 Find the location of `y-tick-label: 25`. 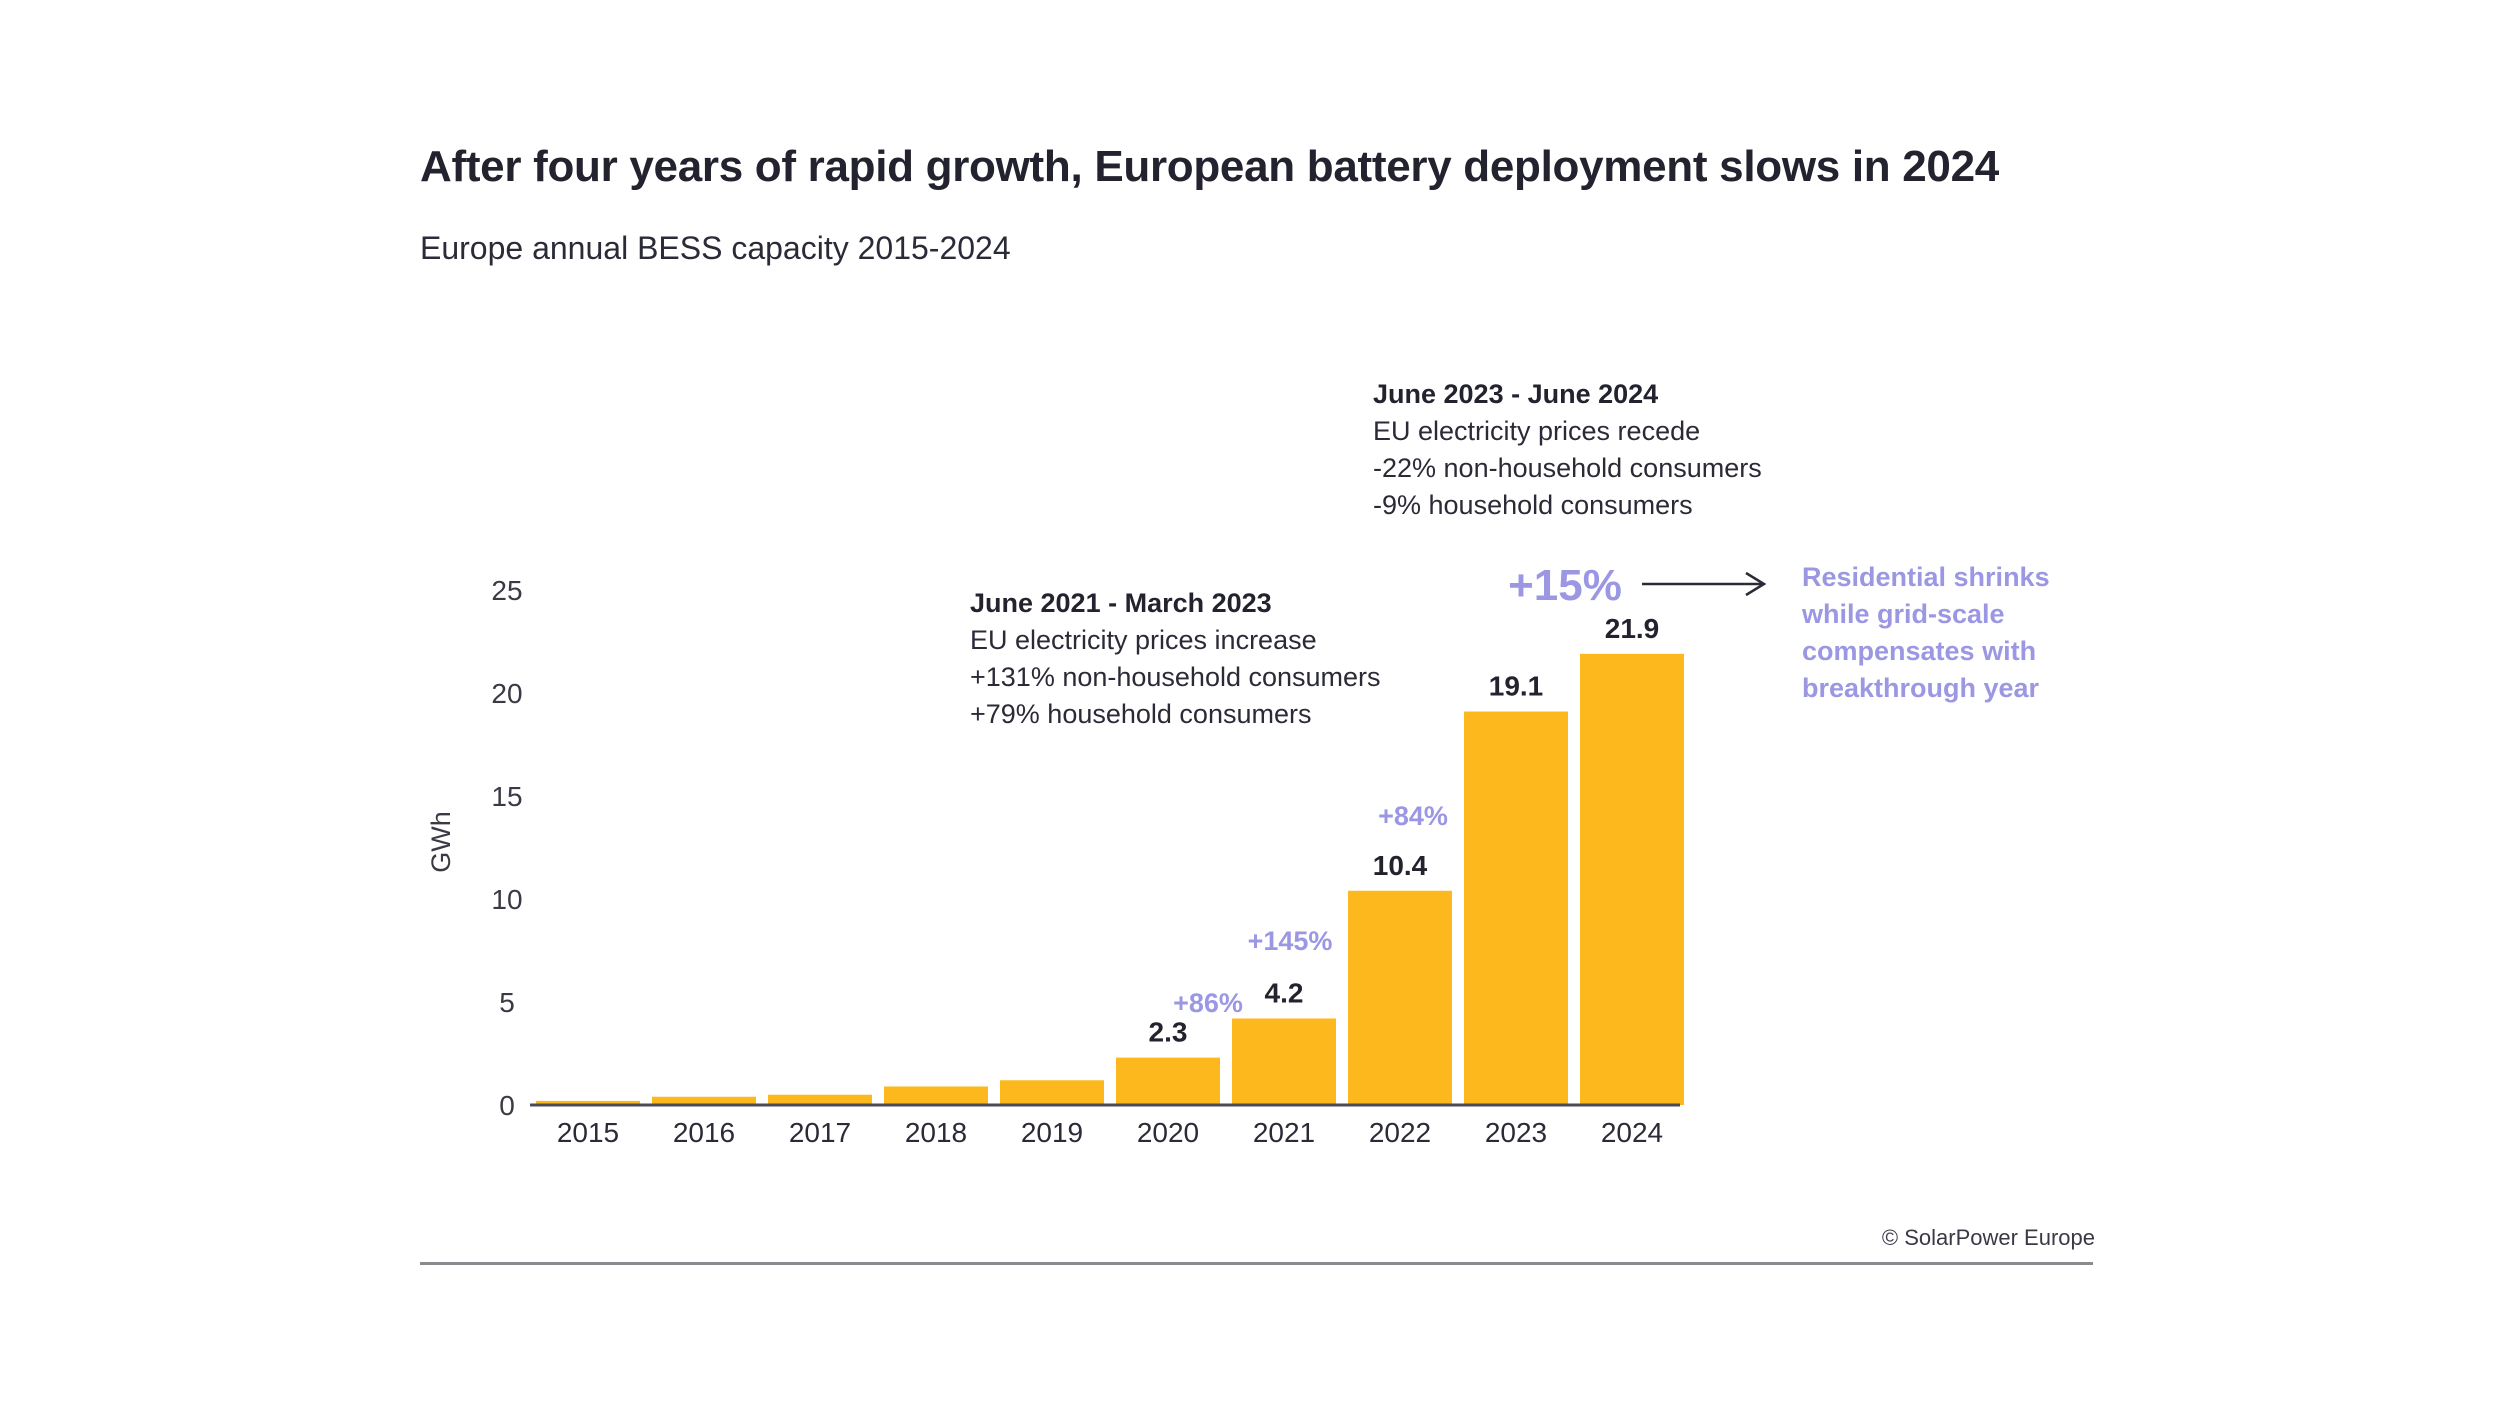

y-tick-label: 25 is located at coordinates (506, 590).